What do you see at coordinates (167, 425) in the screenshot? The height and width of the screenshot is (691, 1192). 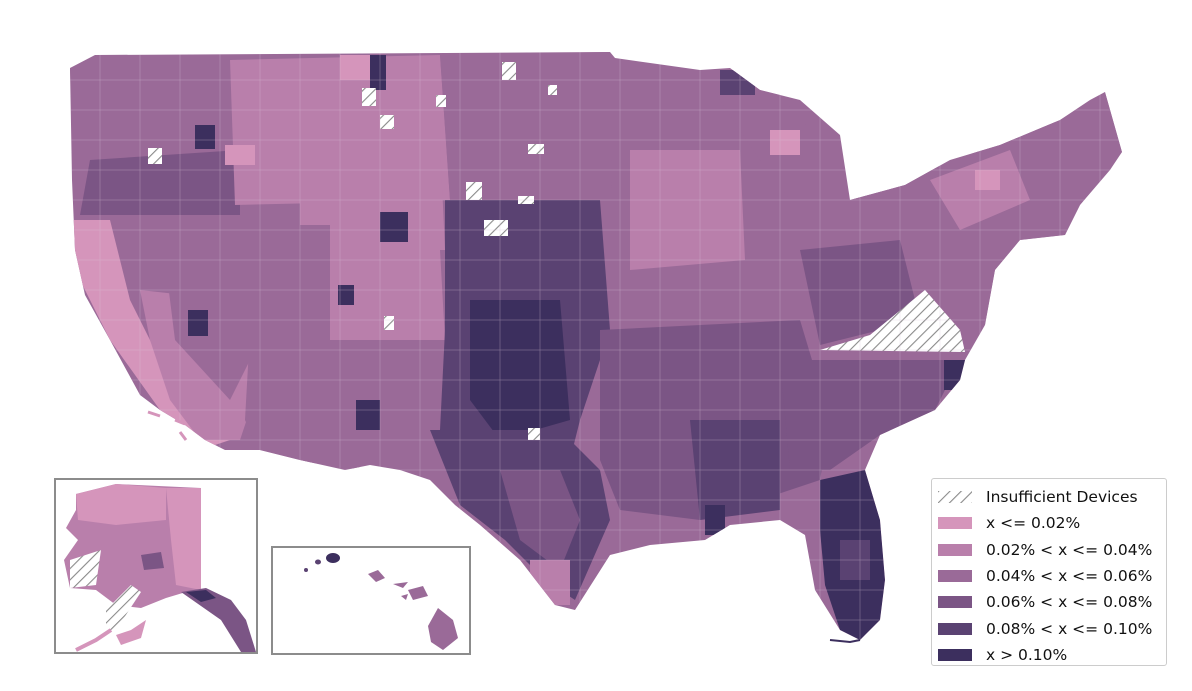 I see `channel-islands` at bounding box center [167, 425].